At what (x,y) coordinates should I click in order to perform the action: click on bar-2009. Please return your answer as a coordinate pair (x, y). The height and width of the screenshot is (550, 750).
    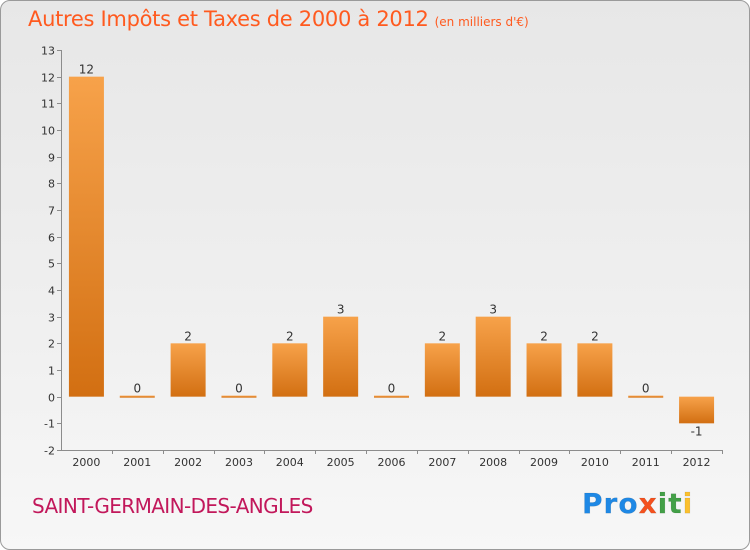
    Looking at the image, I should click on (544, 370).